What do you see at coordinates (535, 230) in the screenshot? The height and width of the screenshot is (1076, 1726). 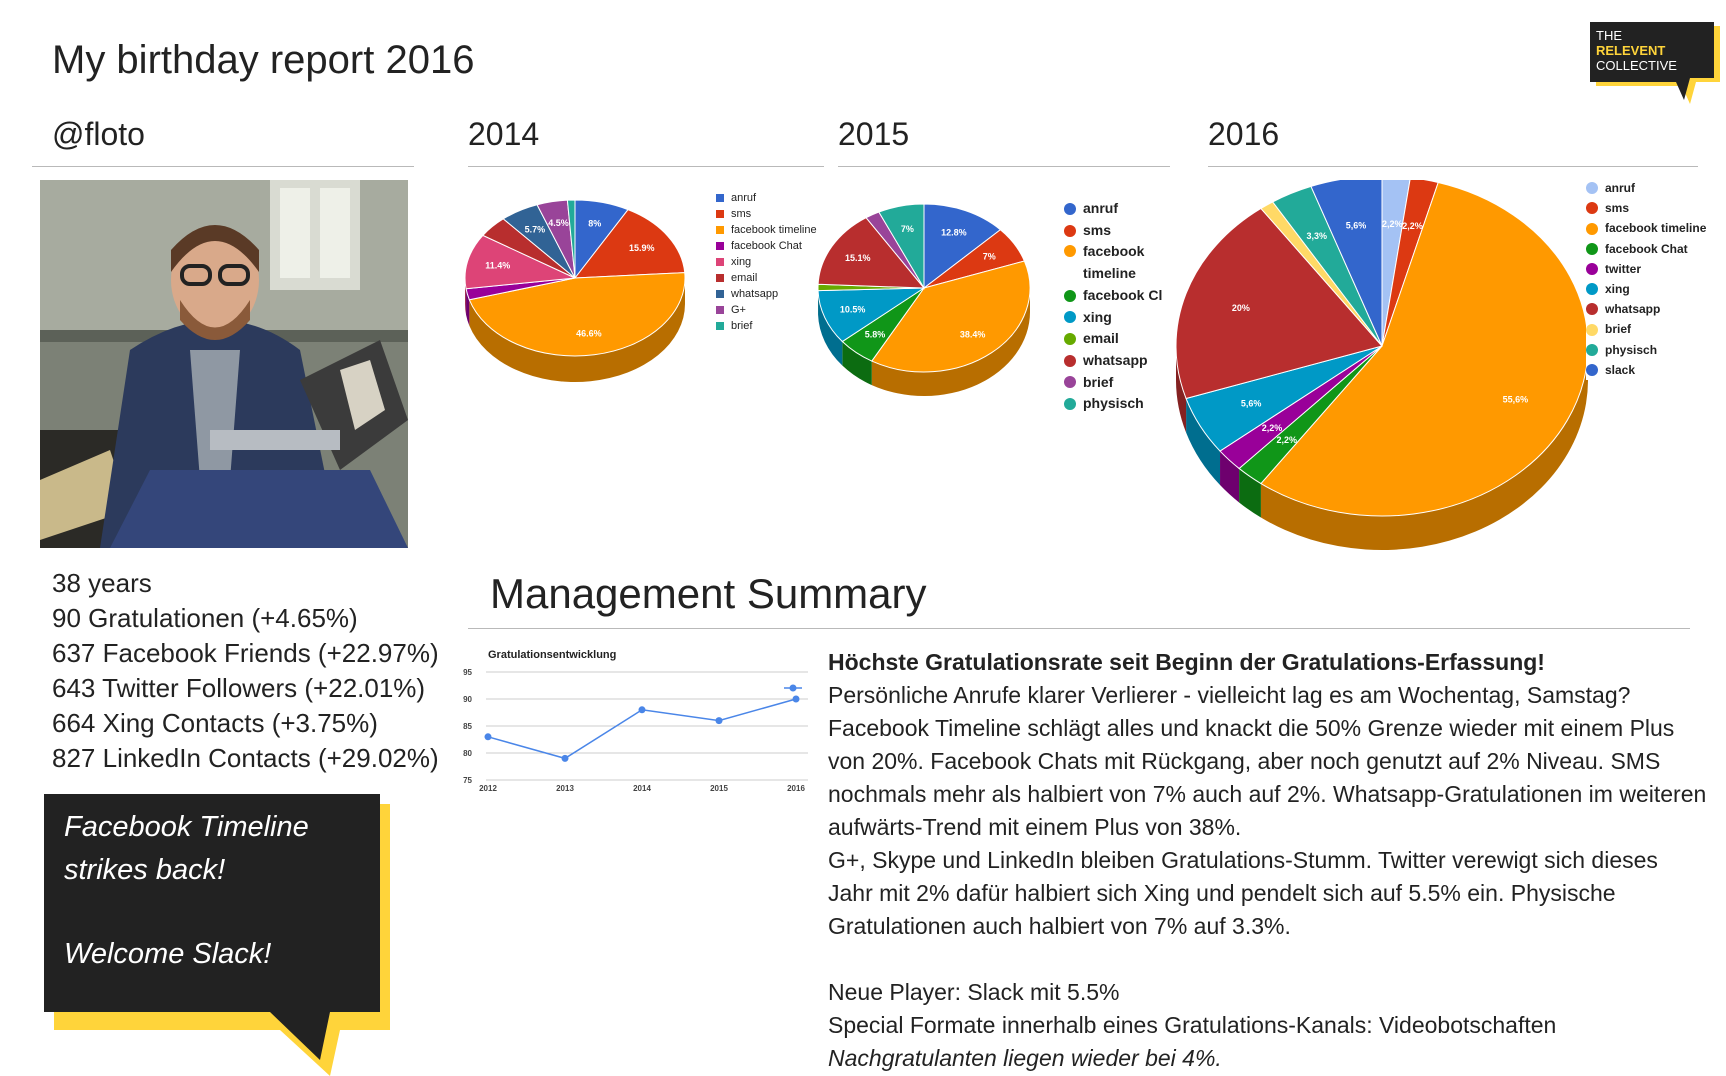 I see `pie-slice-label: 5.7%` at bounding box center [535, 230].